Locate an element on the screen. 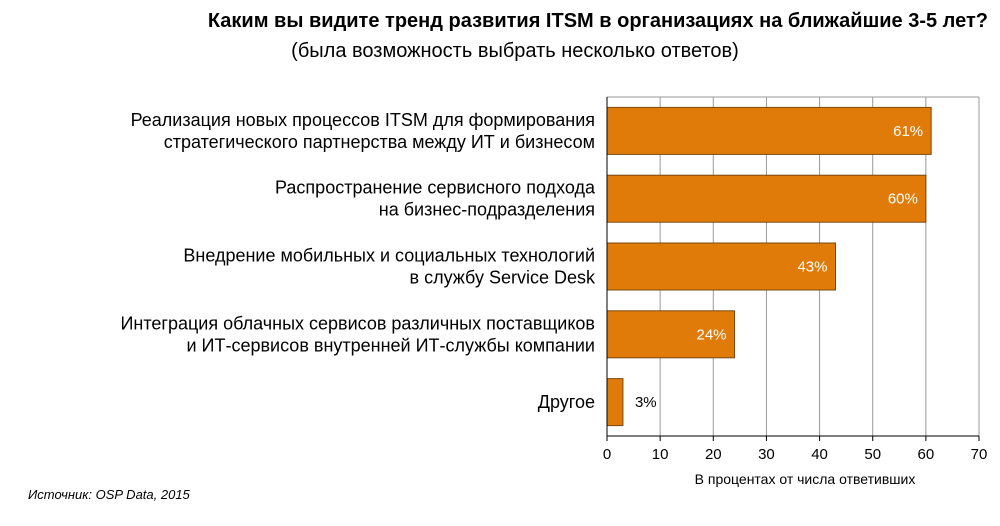  x-tick-label: 50 is located at coordinates (872, 454).